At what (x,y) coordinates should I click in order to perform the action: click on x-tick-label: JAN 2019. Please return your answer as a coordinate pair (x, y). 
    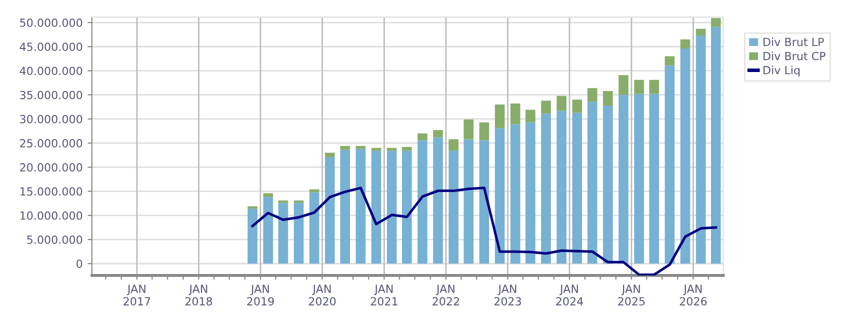
    Looking at the image, I should click on (260, 295).